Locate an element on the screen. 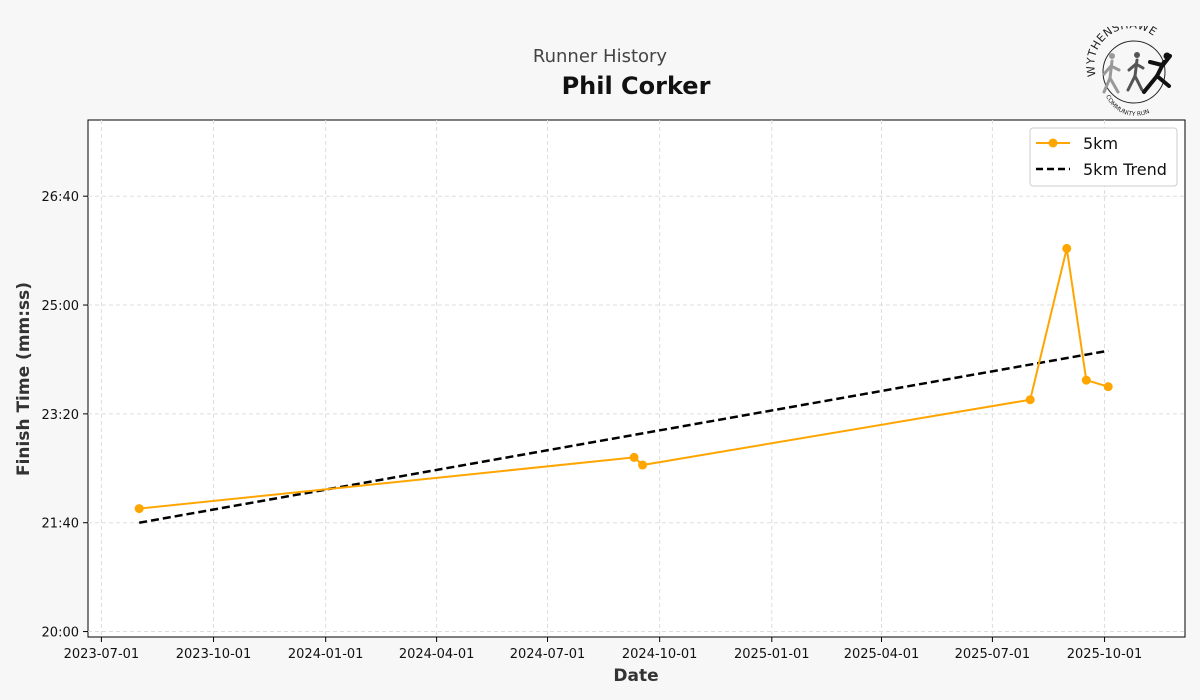 Image resolution: width=1200 pixels, height=700 pixels. legend: 5km 5km Trend is located at coordinates (1103, 157).